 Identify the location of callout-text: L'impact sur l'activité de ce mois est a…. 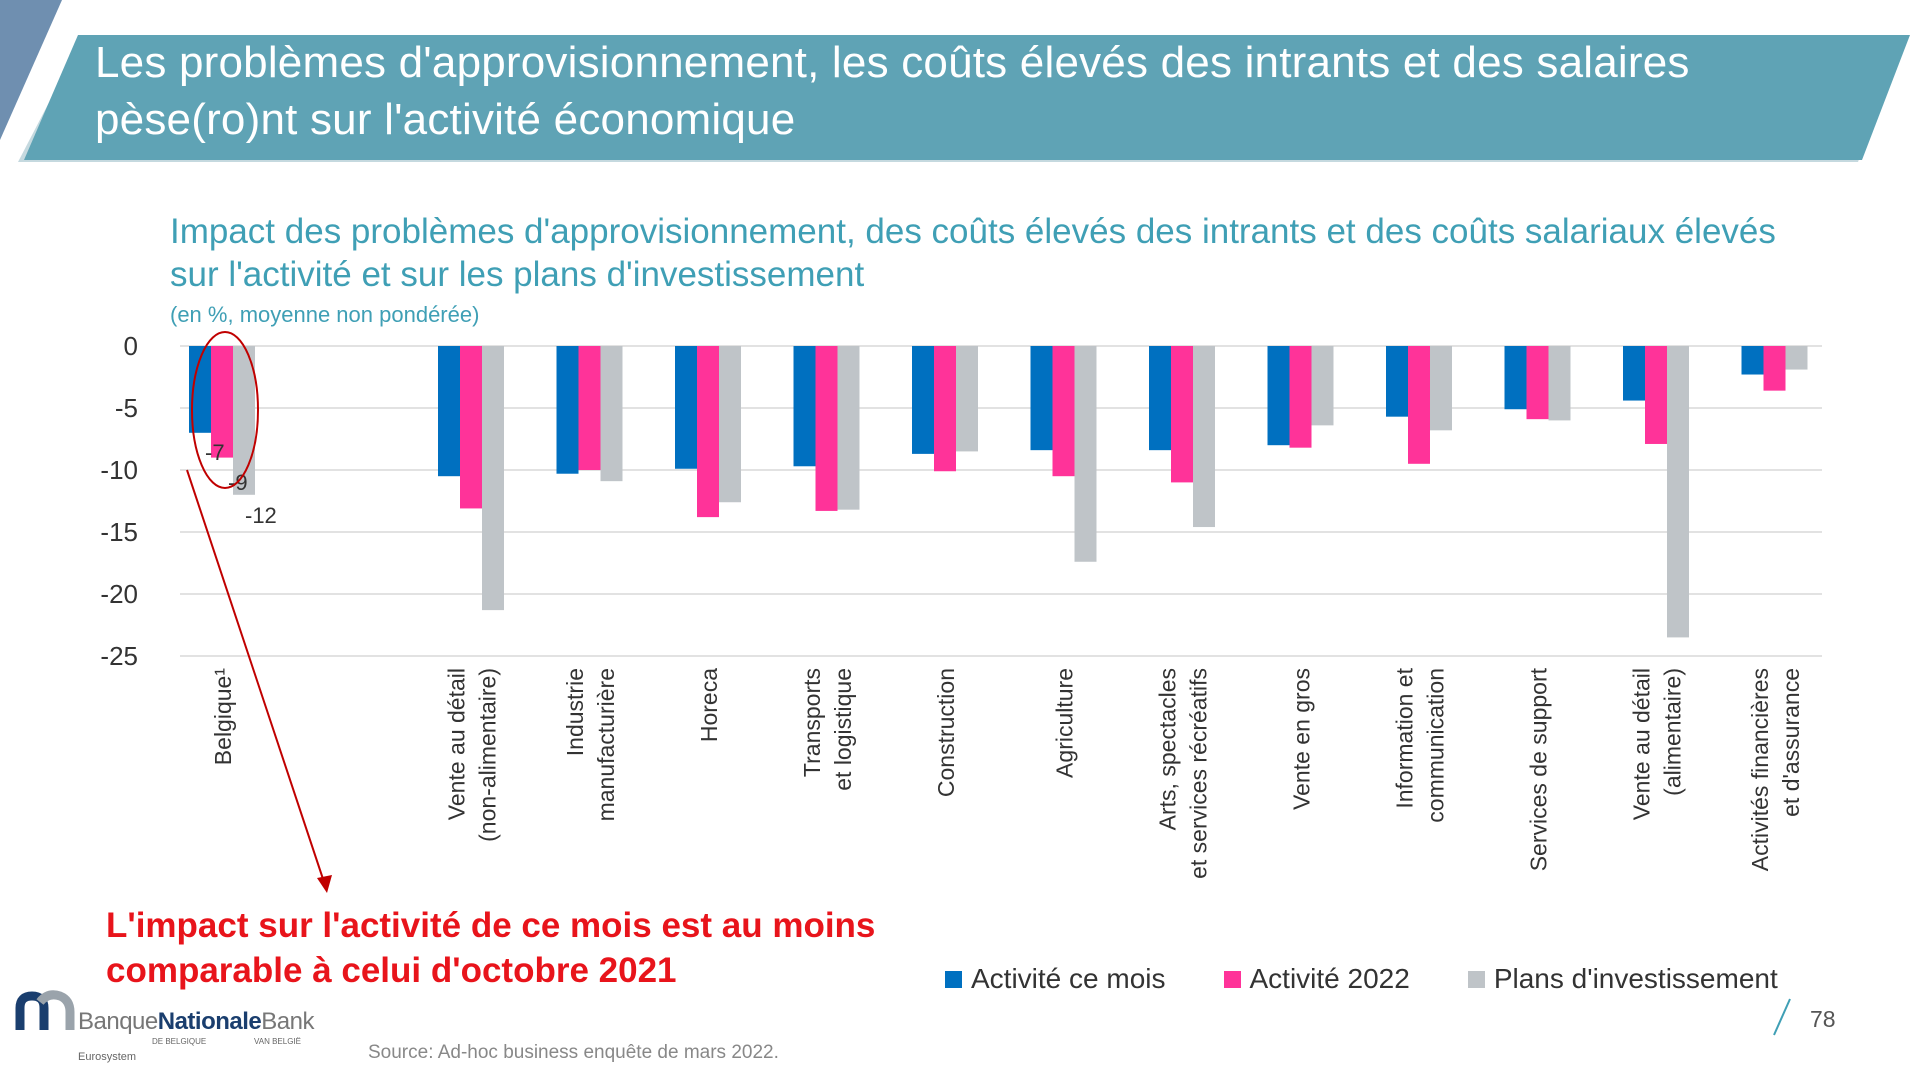
(556, 948).